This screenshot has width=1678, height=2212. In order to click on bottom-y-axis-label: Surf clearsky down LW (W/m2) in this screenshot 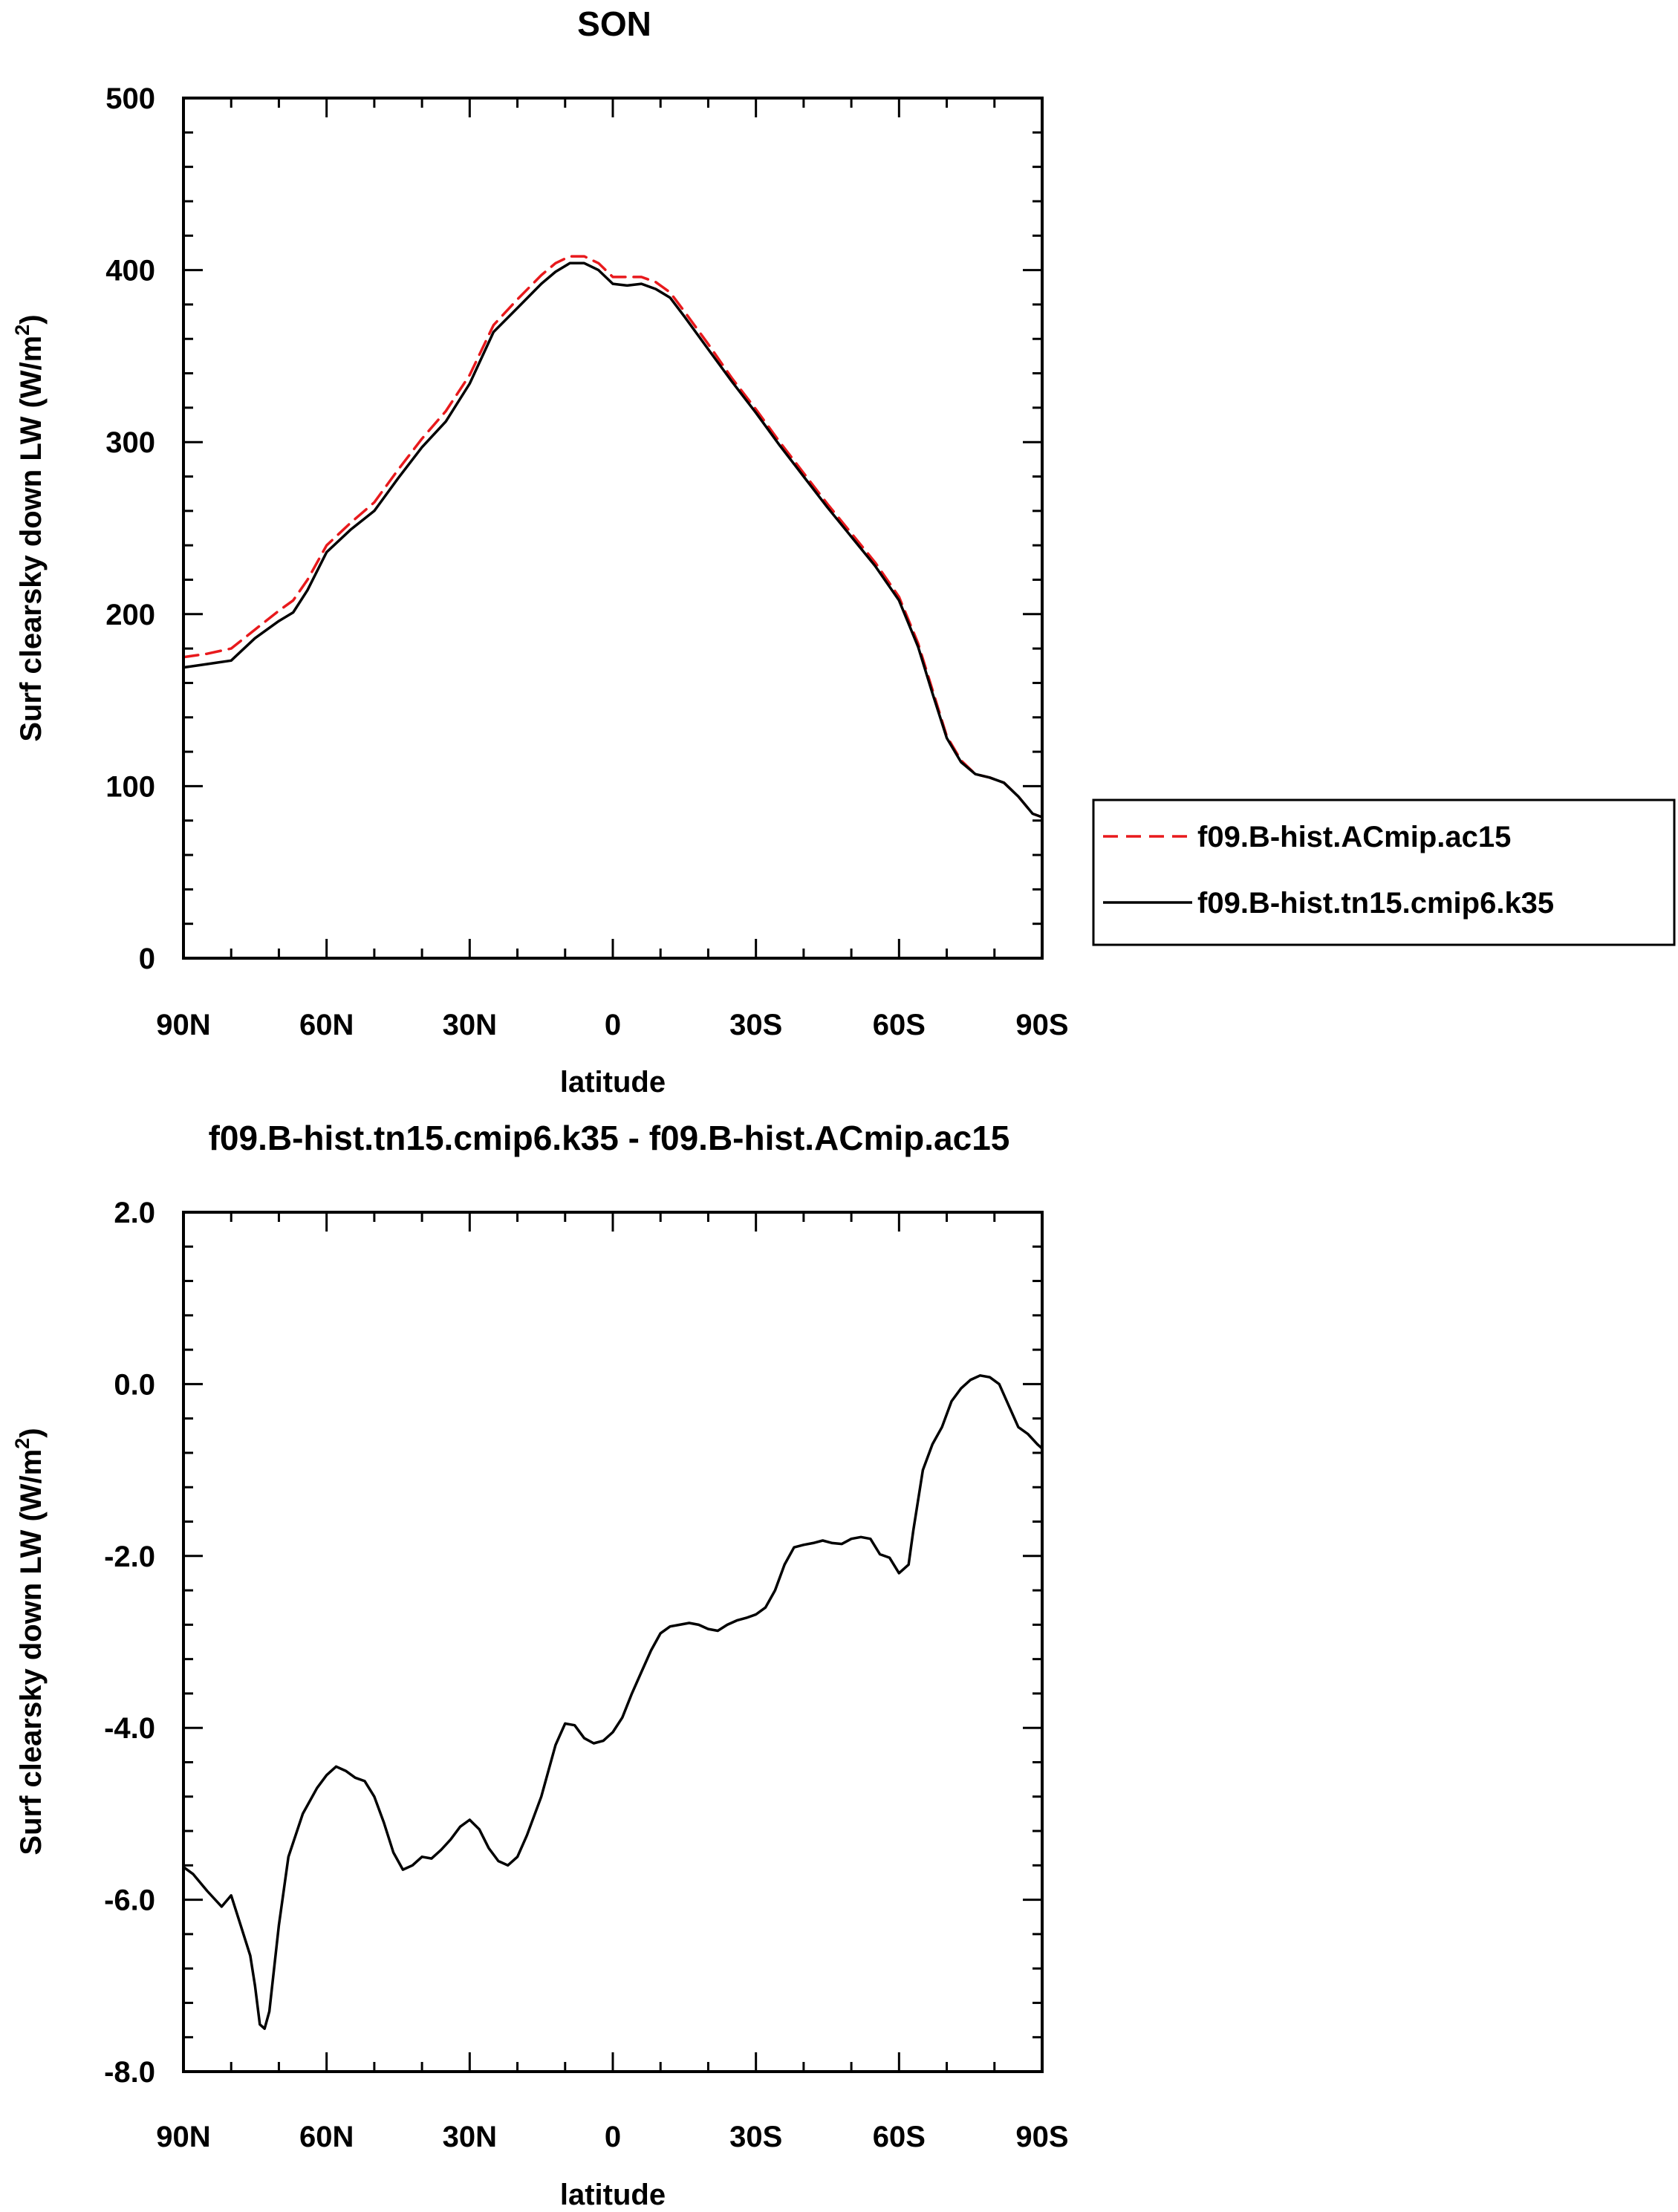, I will do `click(29, 1642)`.